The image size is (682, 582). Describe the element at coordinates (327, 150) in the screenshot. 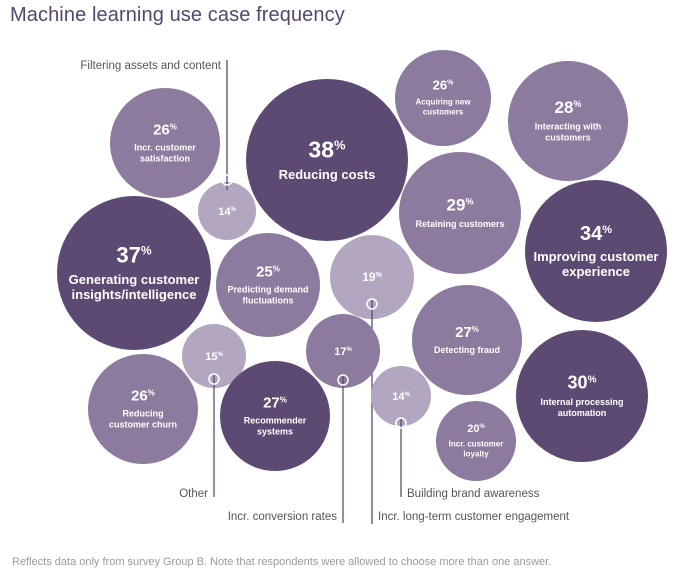

I see `value-label: 38%` at that location.